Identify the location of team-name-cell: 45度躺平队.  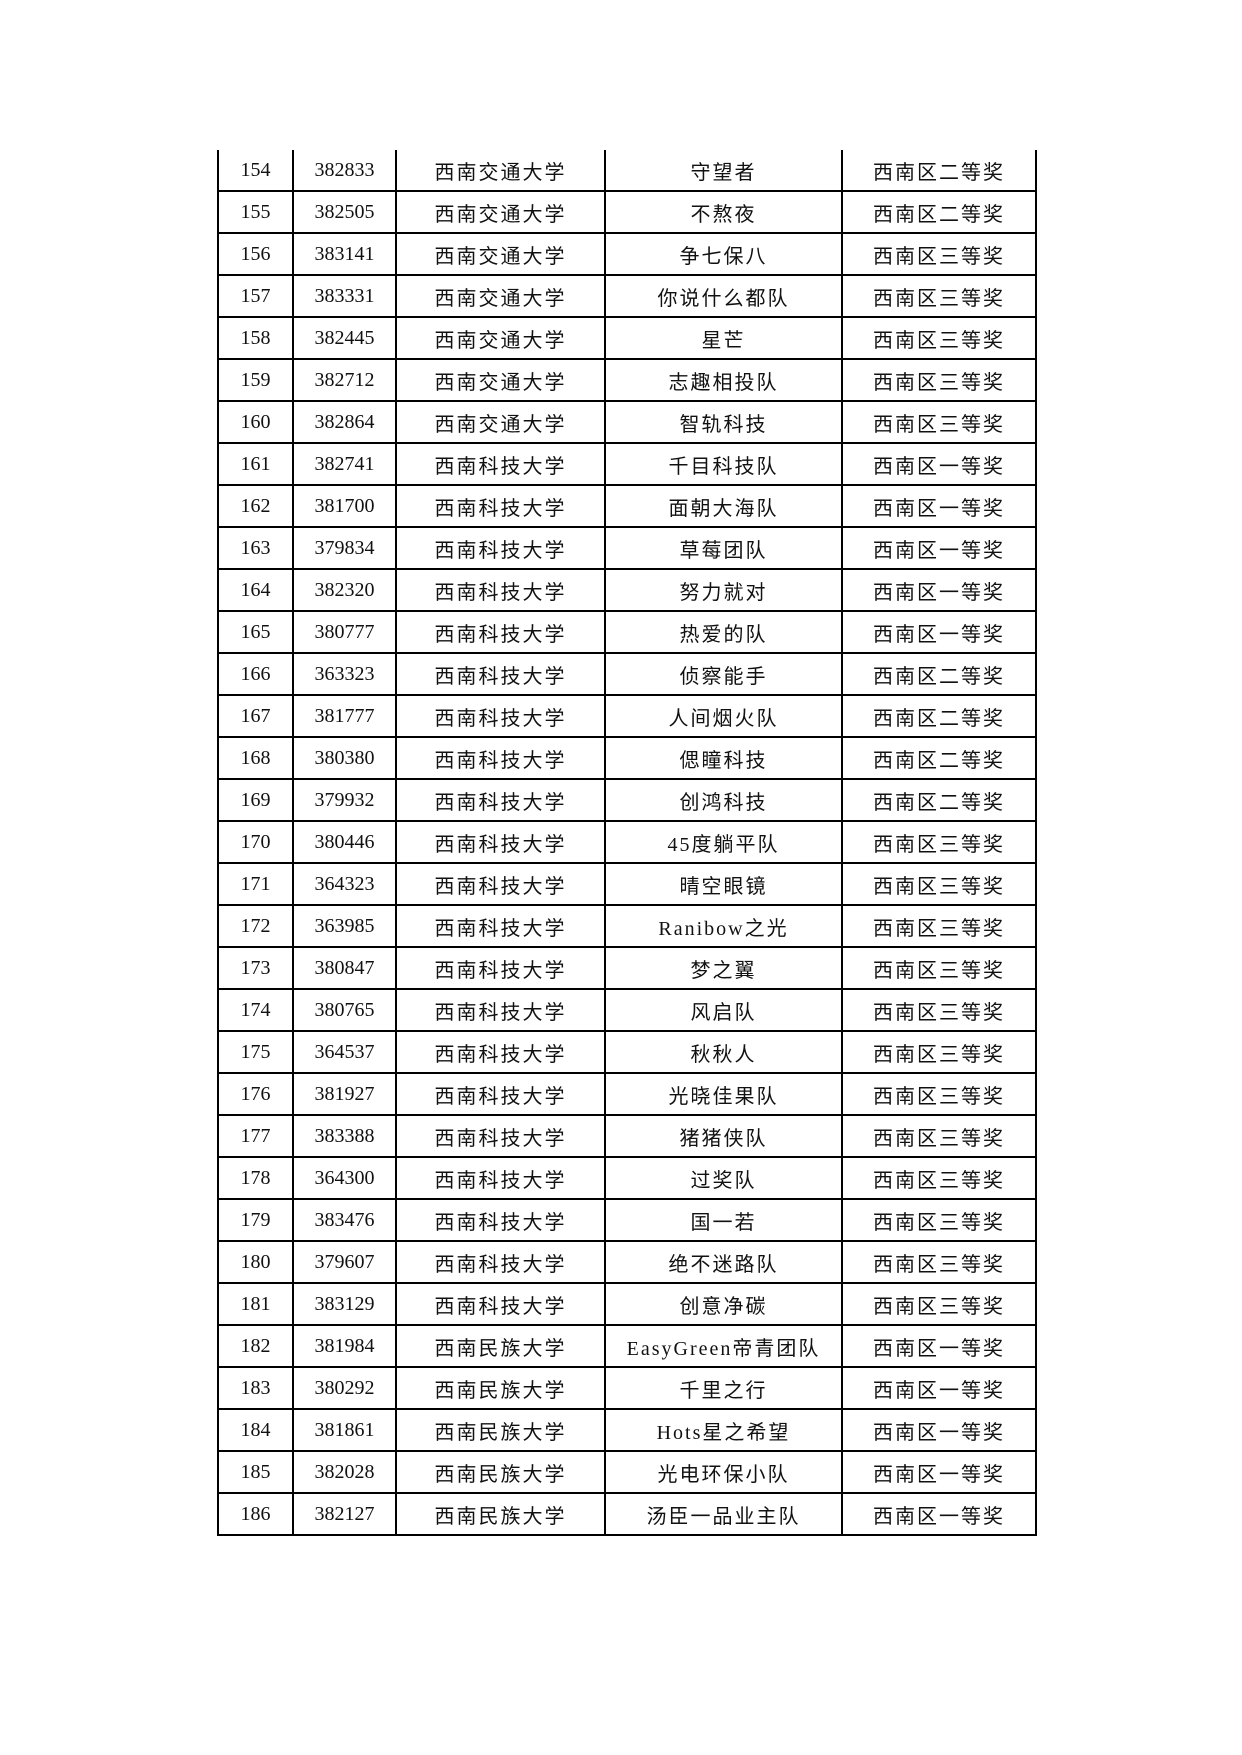
(723, 842).